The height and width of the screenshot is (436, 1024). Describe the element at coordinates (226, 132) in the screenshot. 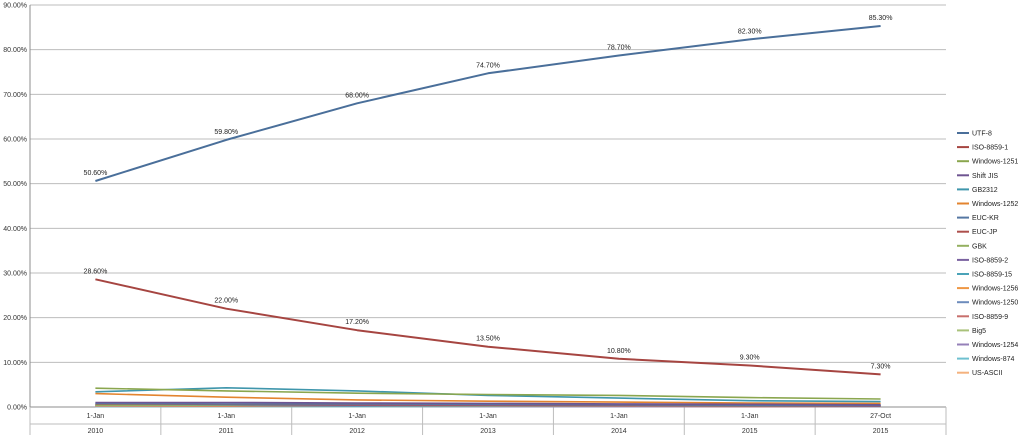

I see `data-label: 59.80%` at that location.